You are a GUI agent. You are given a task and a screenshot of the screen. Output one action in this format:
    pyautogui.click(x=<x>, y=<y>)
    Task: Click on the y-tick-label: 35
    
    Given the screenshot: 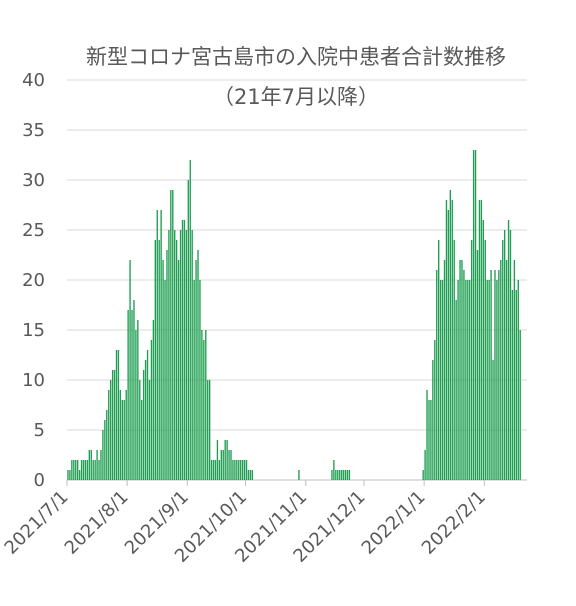 What is the action you would take?
    pyautogui.click(x=33, y=130)
    